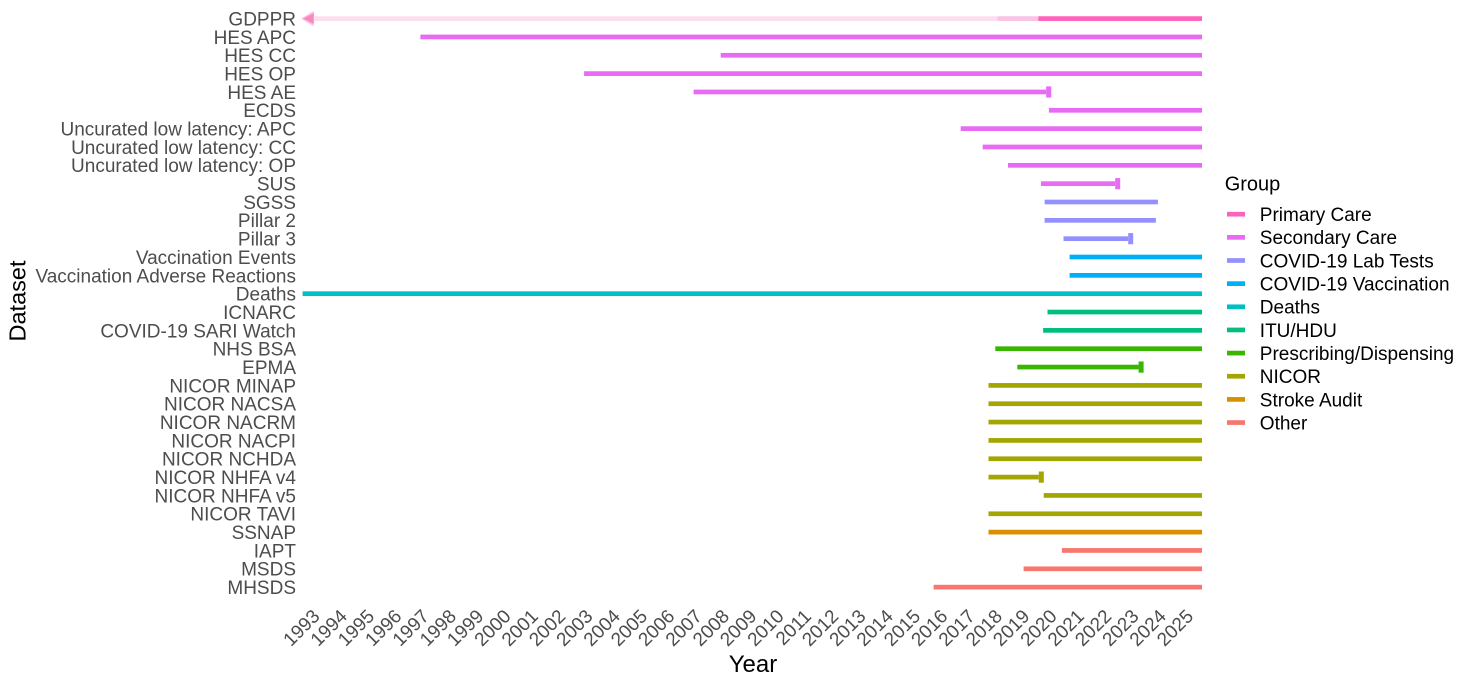  I want to click on svg-text: IAPT, so click(275, 551).